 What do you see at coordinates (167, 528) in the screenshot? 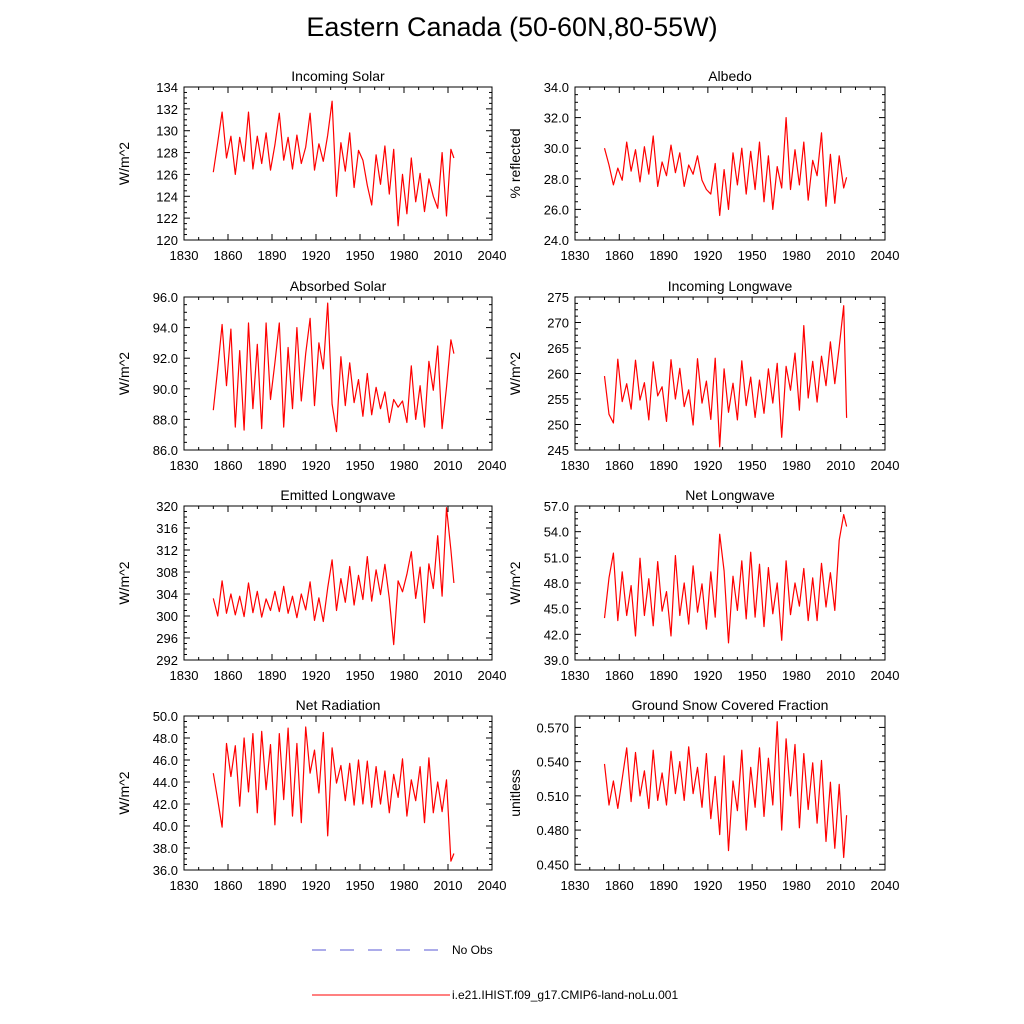
I see `y-tick-label: 316` at bounding box center [167, 528].